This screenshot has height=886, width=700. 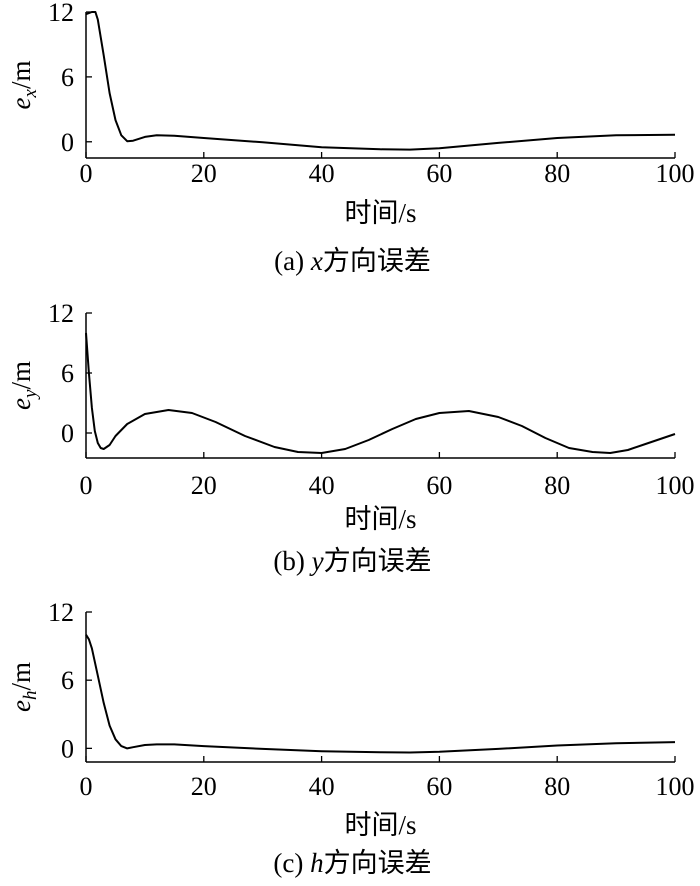 What do you see at coordinates (30, 394) in the screenshot?
I see `y-label-subscript: y` at bounding box center [30, 394].